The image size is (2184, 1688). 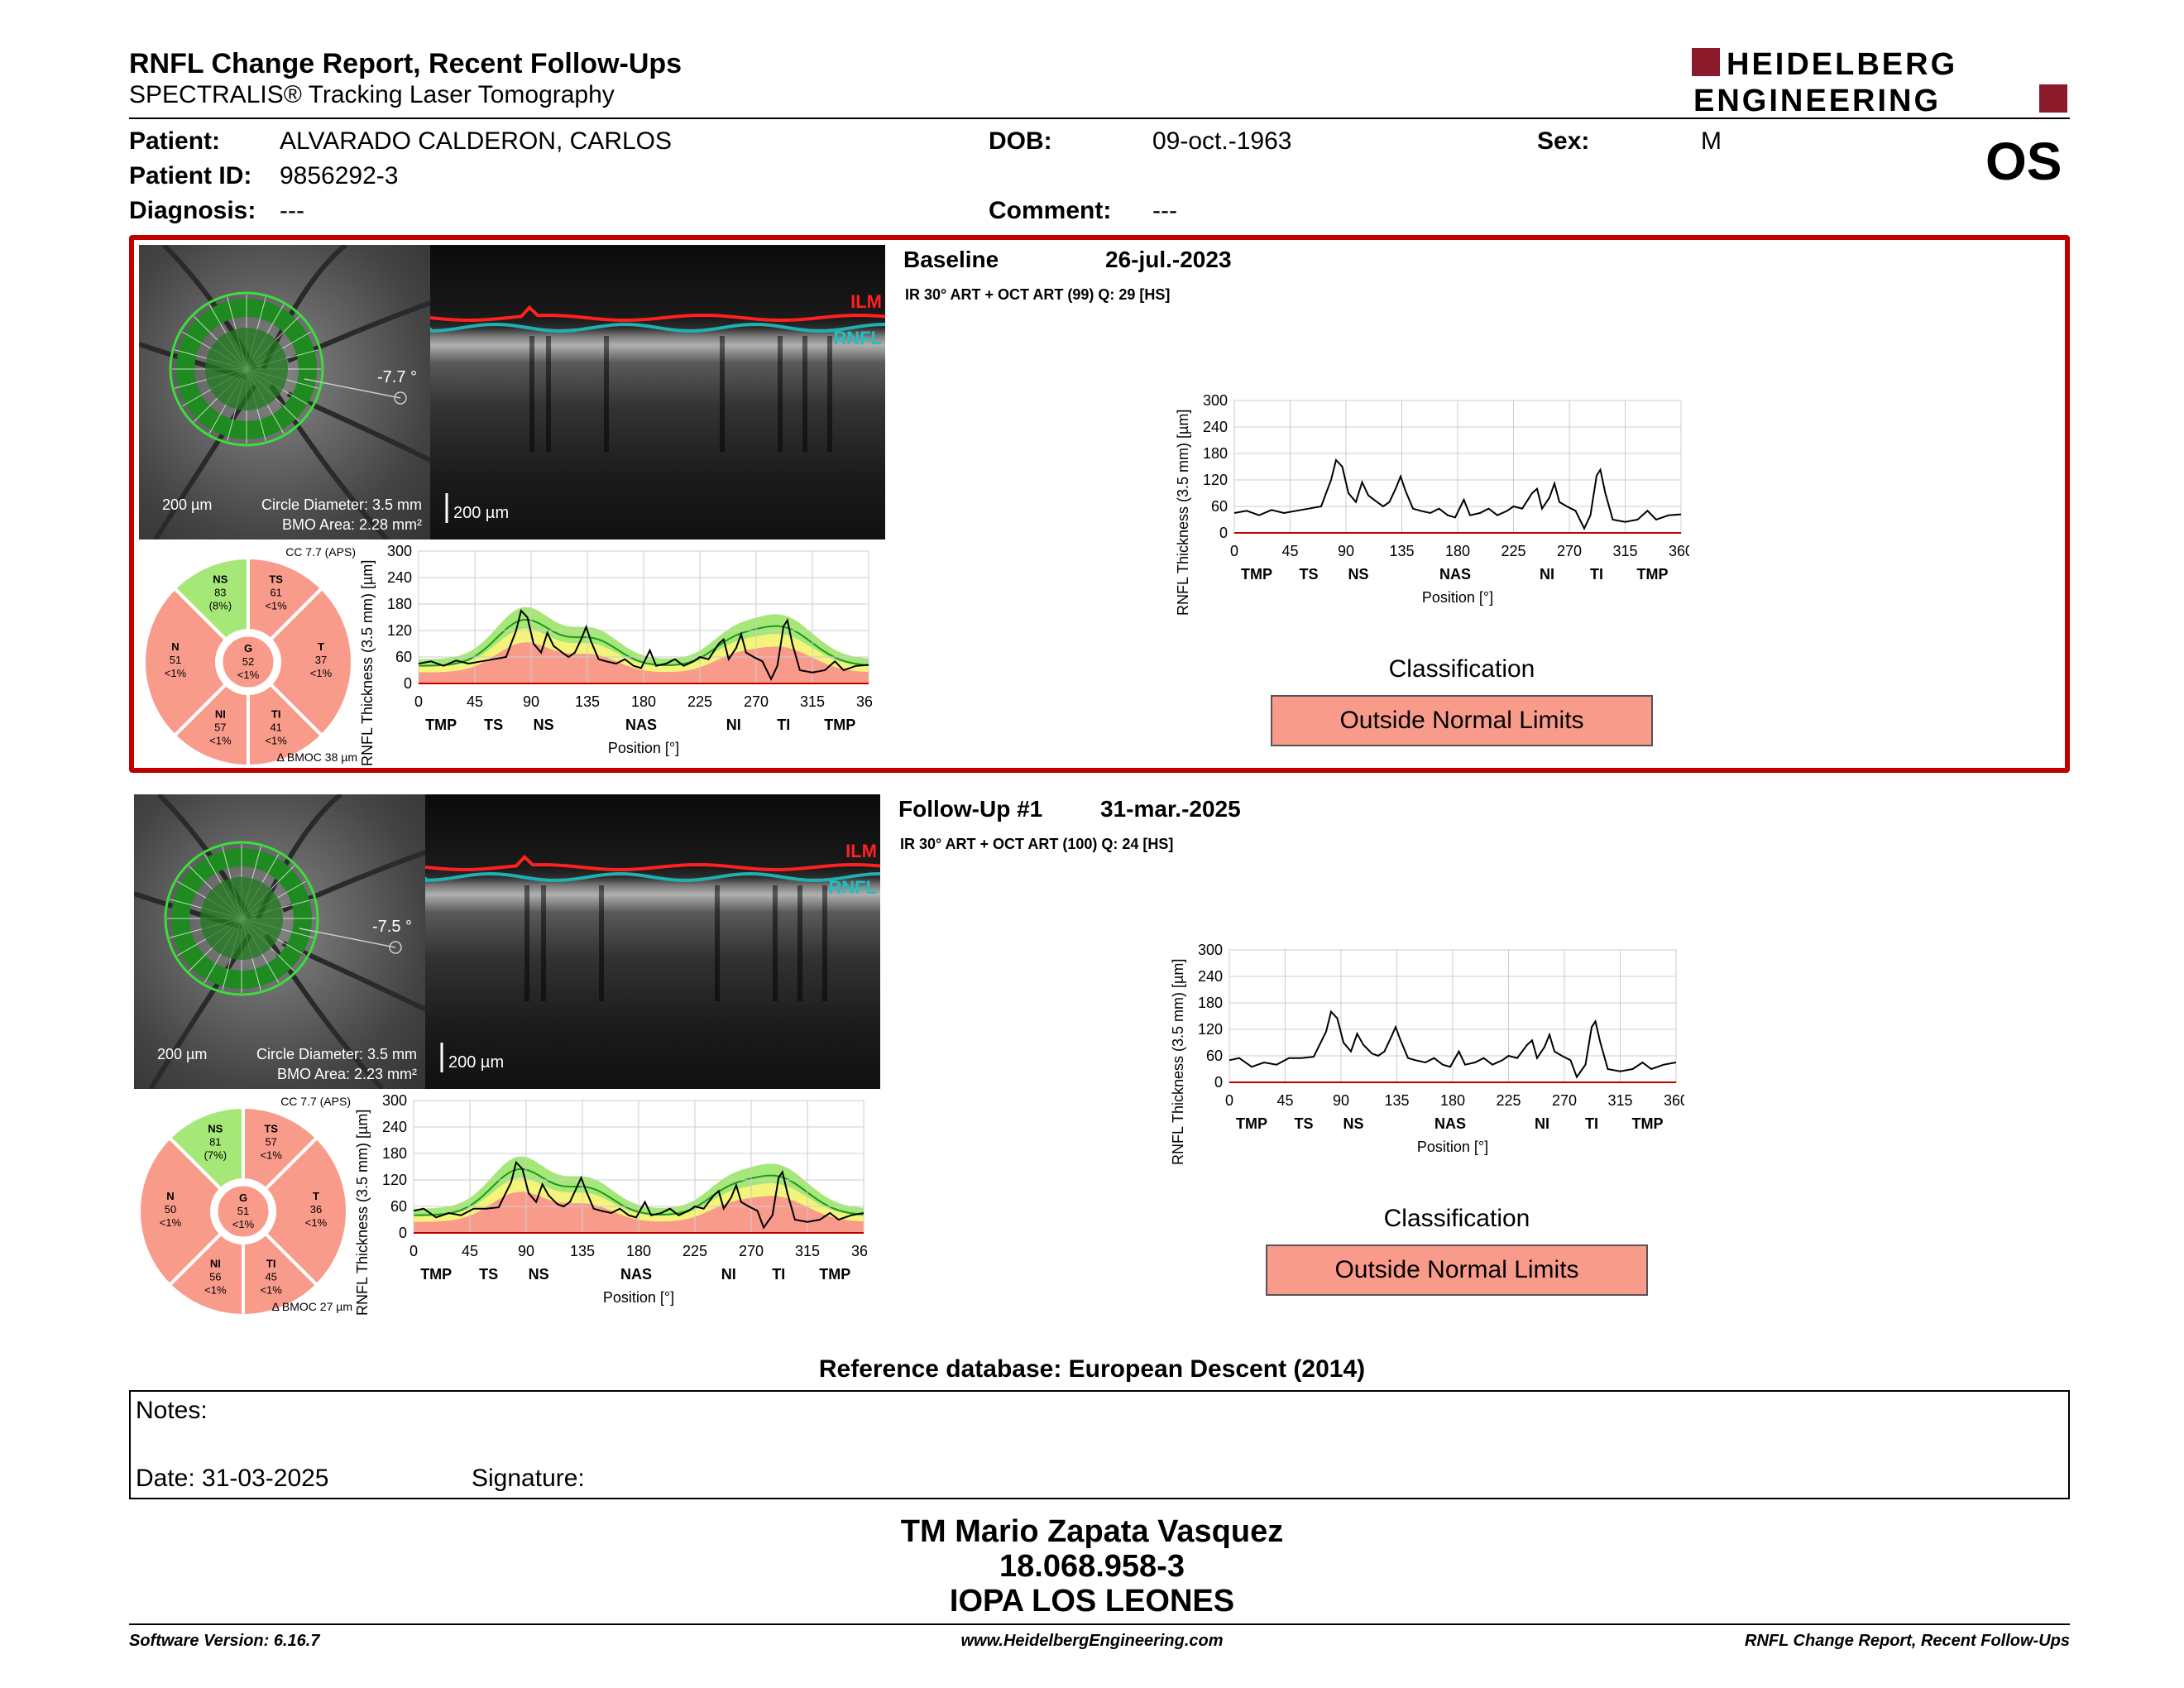 What do you see at coordinates (285, 725) in the screenshot?
I see `baseline-sector-ti` at bounding box center [285, 725].